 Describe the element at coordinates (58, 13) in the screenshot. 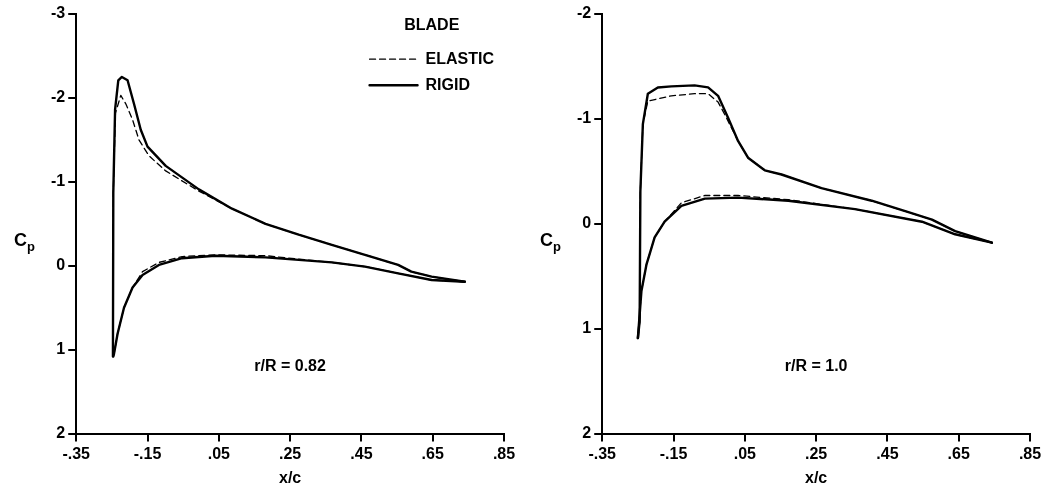

I see `y-tick-label: -3` at that location.